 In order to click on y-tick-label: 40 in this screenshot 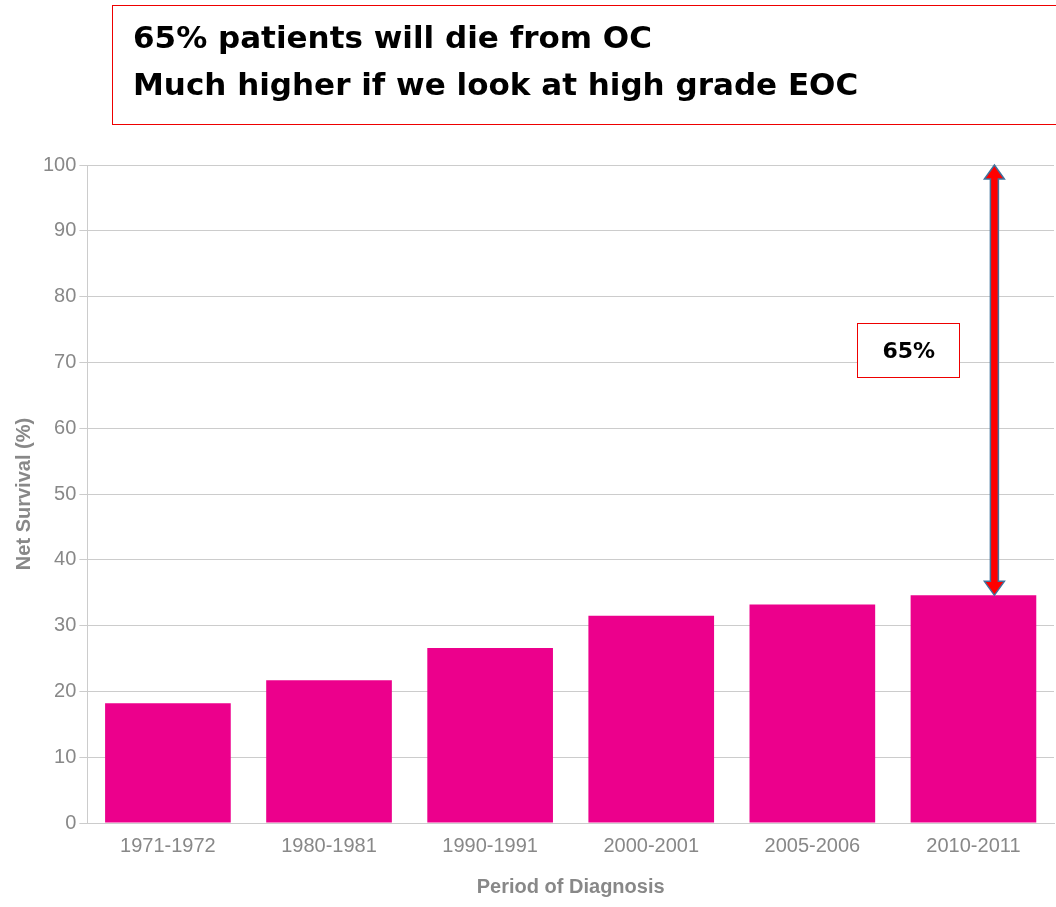, I will do `click(65, 558)`.